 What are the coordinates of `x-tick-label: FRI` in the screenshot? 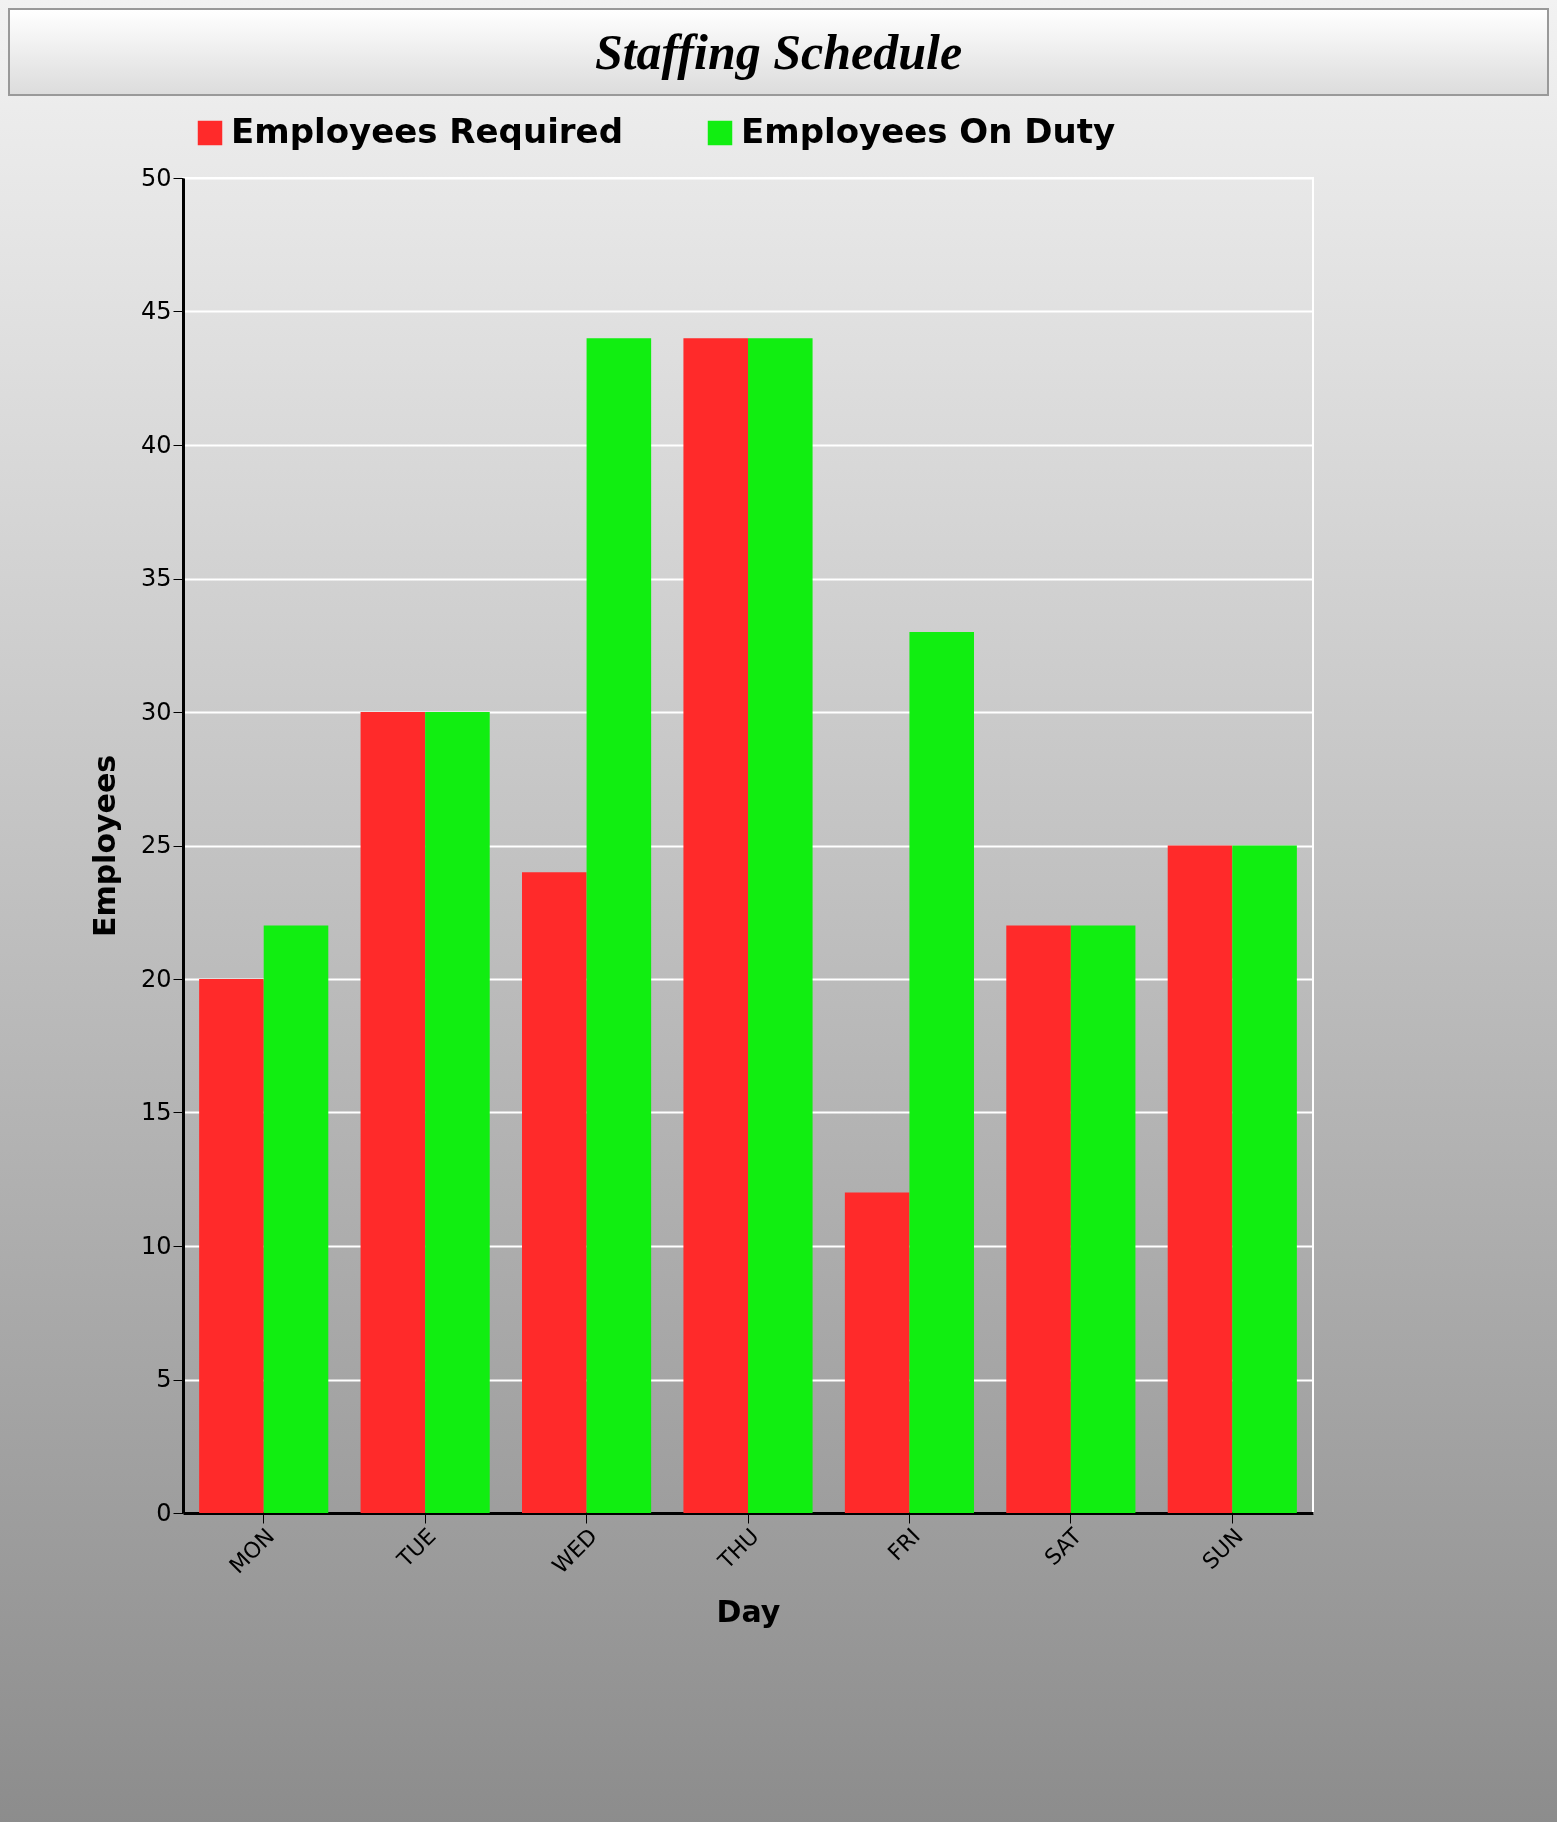 It's located at (903, 1544).